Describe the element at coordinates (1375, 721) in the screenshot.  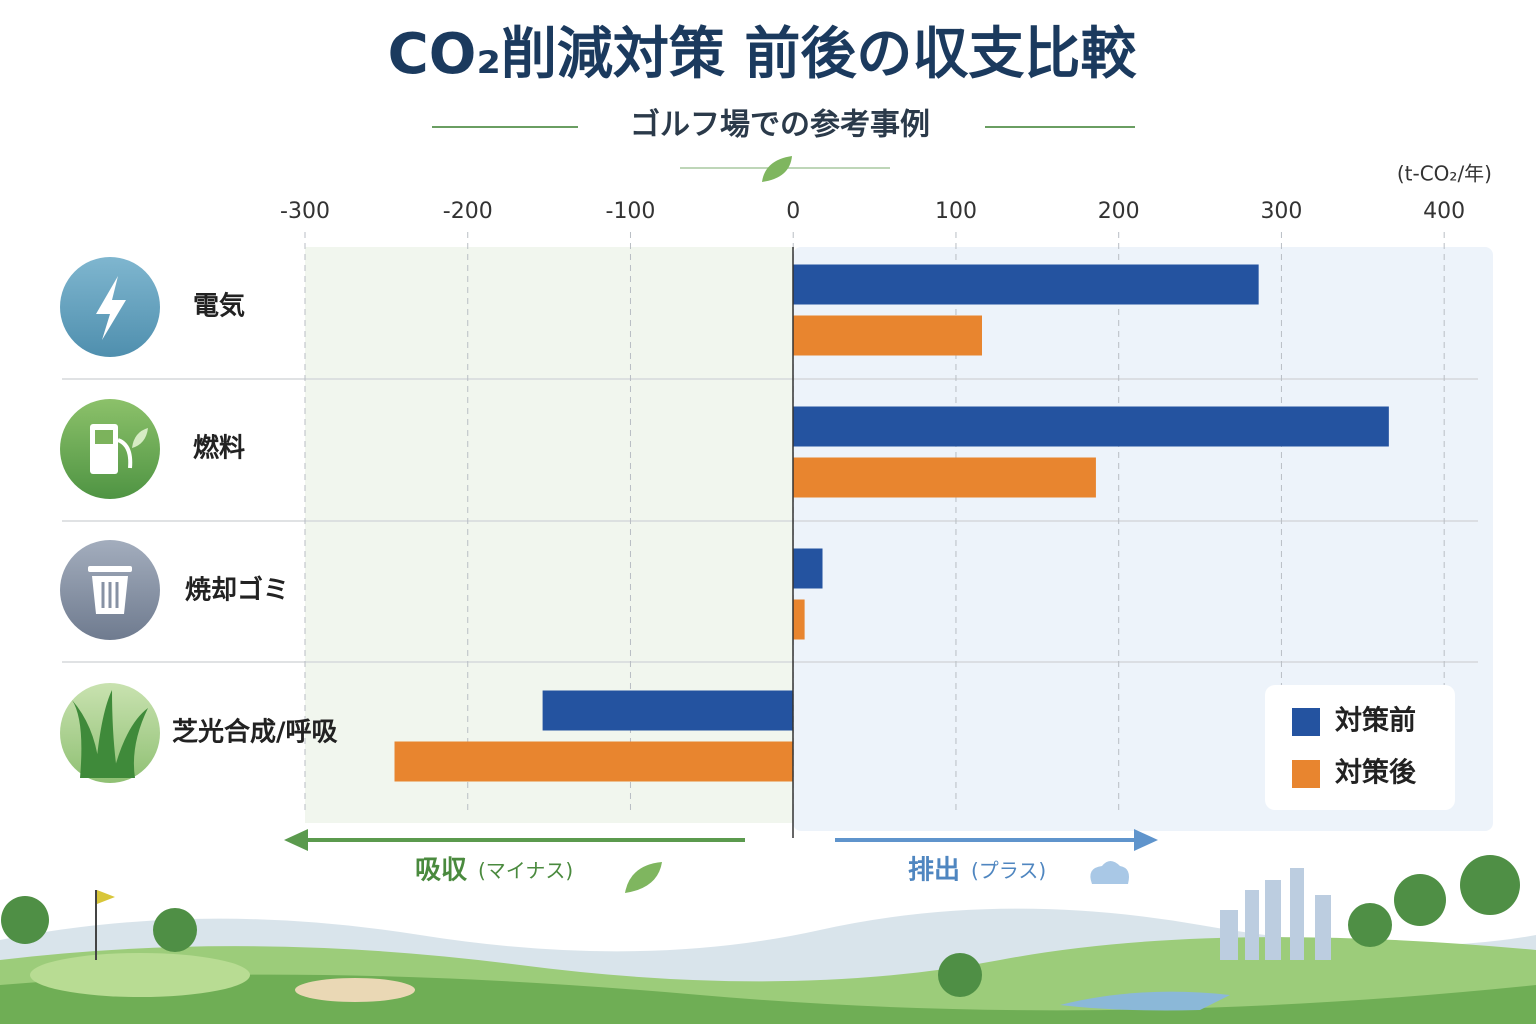
I see `legend-label: 対策前` at that location.